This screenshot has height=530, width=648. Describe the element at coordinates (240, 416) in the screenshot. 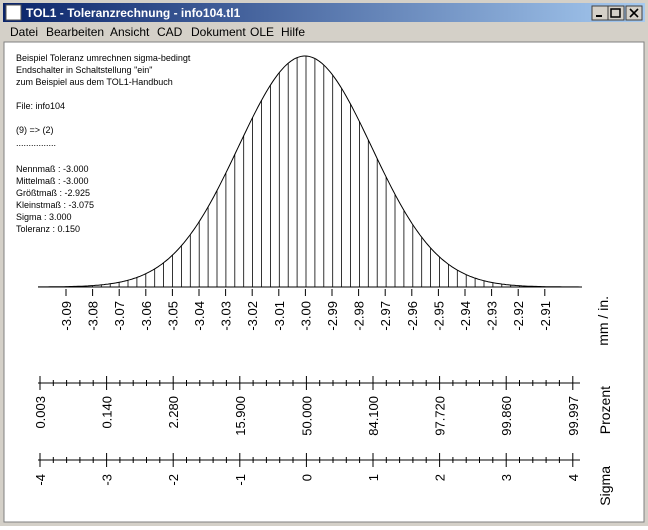

I see `tick-label: 15.900` at that location.